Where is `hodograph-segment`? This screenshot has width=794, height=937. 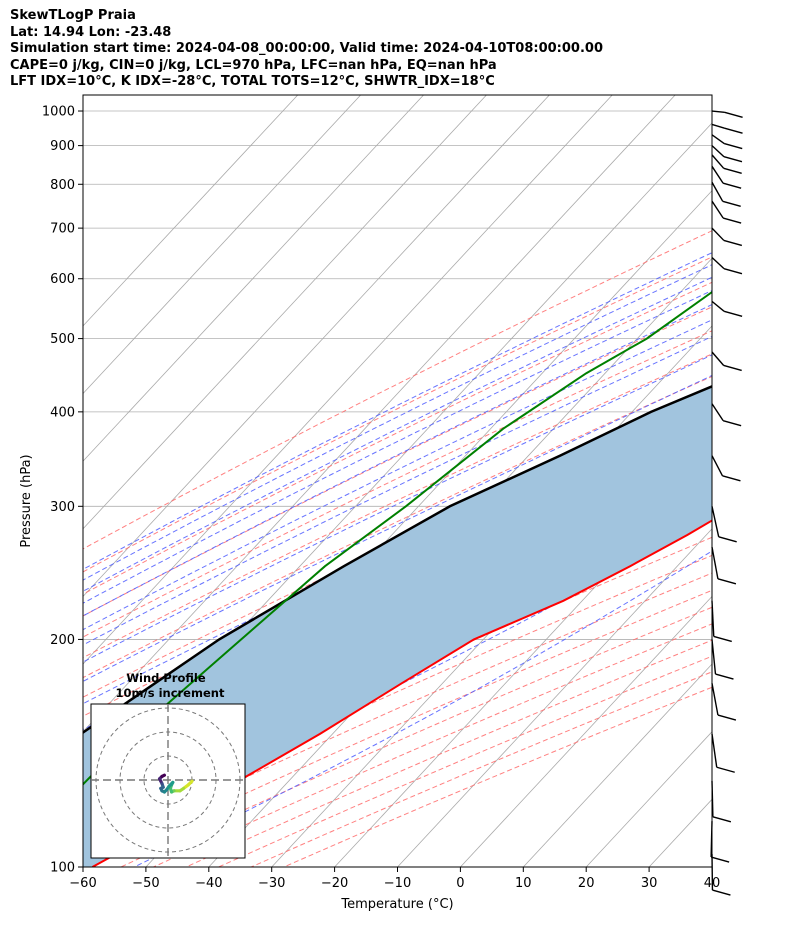
hodograph-segment is located at coordinates (163, 776).